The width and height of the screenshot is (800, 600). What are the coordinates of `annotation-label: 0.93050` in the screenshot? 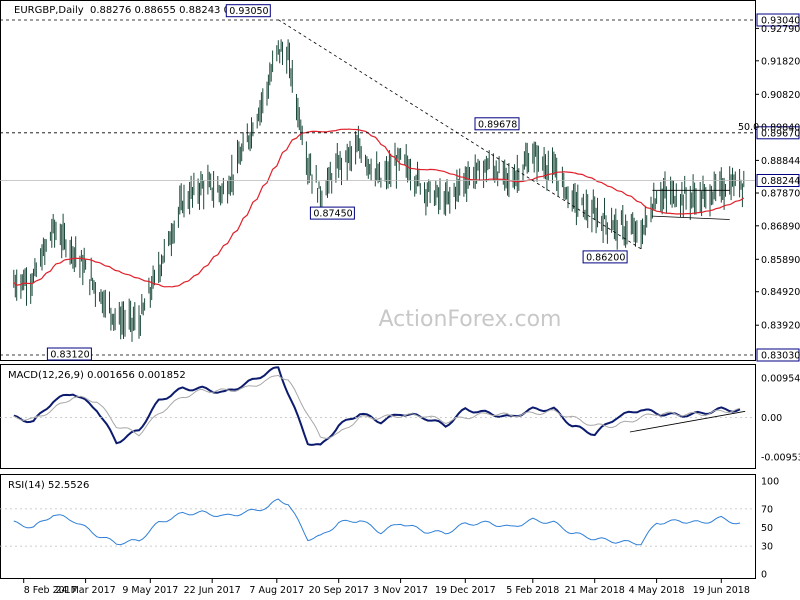 It's located at (248, 11).